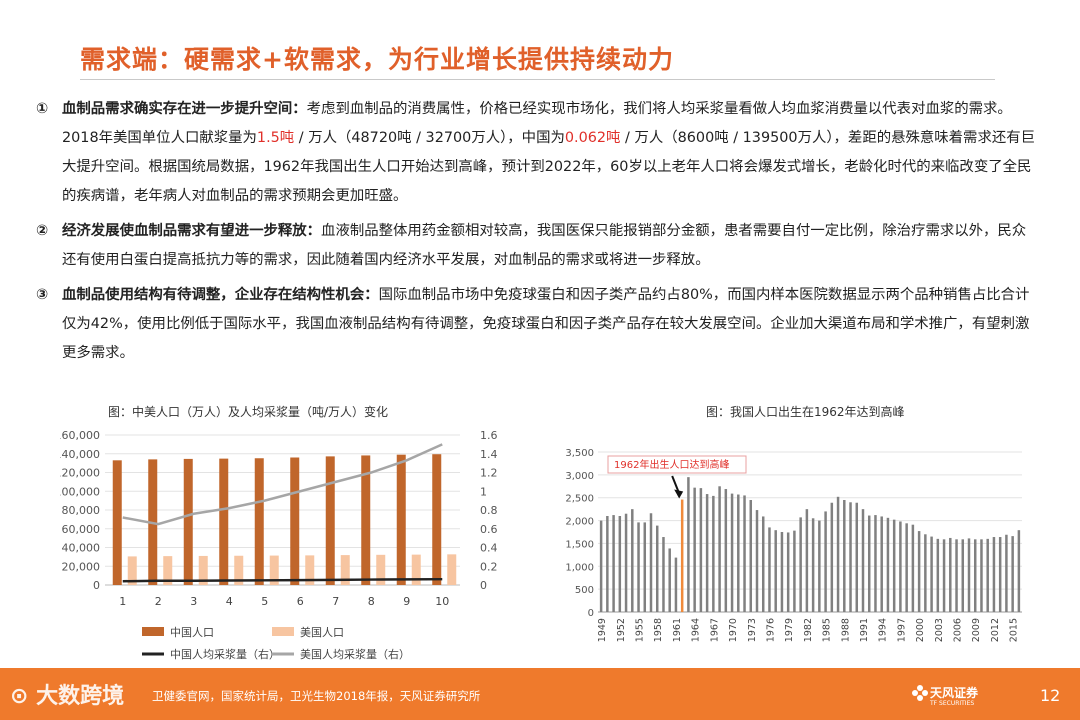 Image resolution: width=1080 pixels, height=720 pixels. What do you see at coordinates (377, 59) in the screenshot?
I see `slide-title: 需求端：硬需求+软需求，为行业增长提供持续动力` at bounding box center [377, 59].